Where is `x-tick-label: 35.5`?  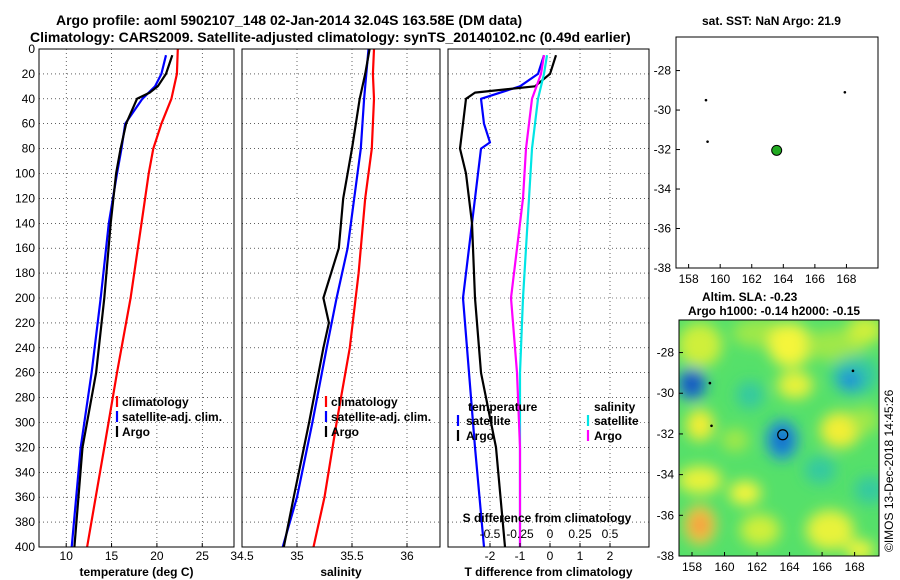 x-tick-label: 35.5 is located at coordinates (352, 556).